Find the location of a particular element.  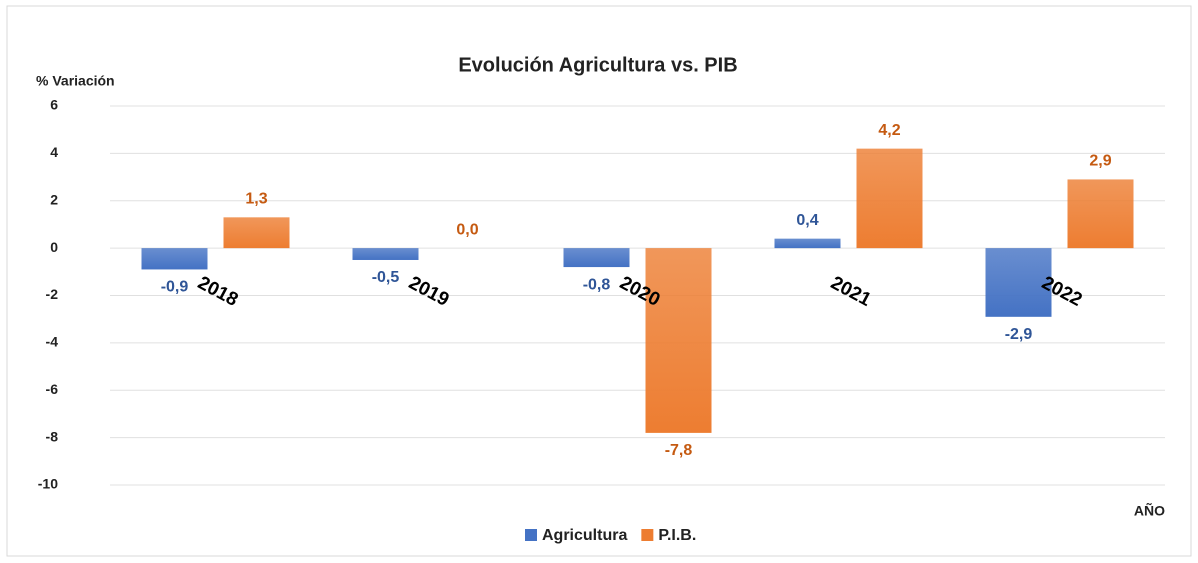

value-label: -0,9 is located at coordinates (175, 287).